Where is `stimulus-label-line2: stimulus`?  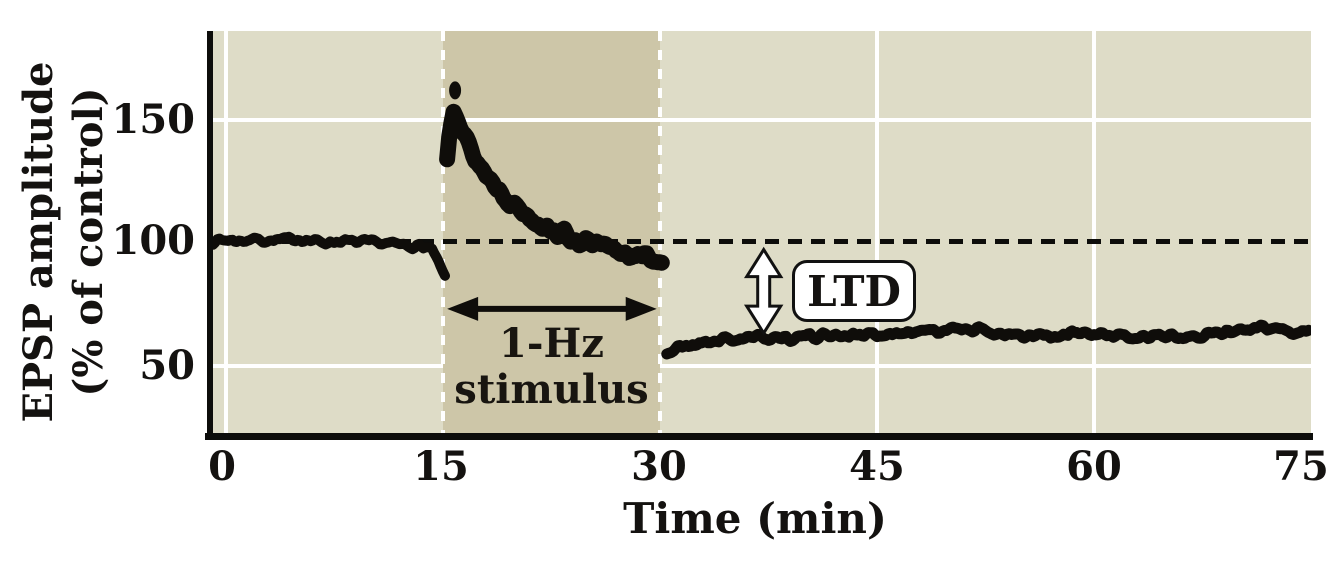 stimulus-label-line2: stimulus is located at coordinates (551, 389).